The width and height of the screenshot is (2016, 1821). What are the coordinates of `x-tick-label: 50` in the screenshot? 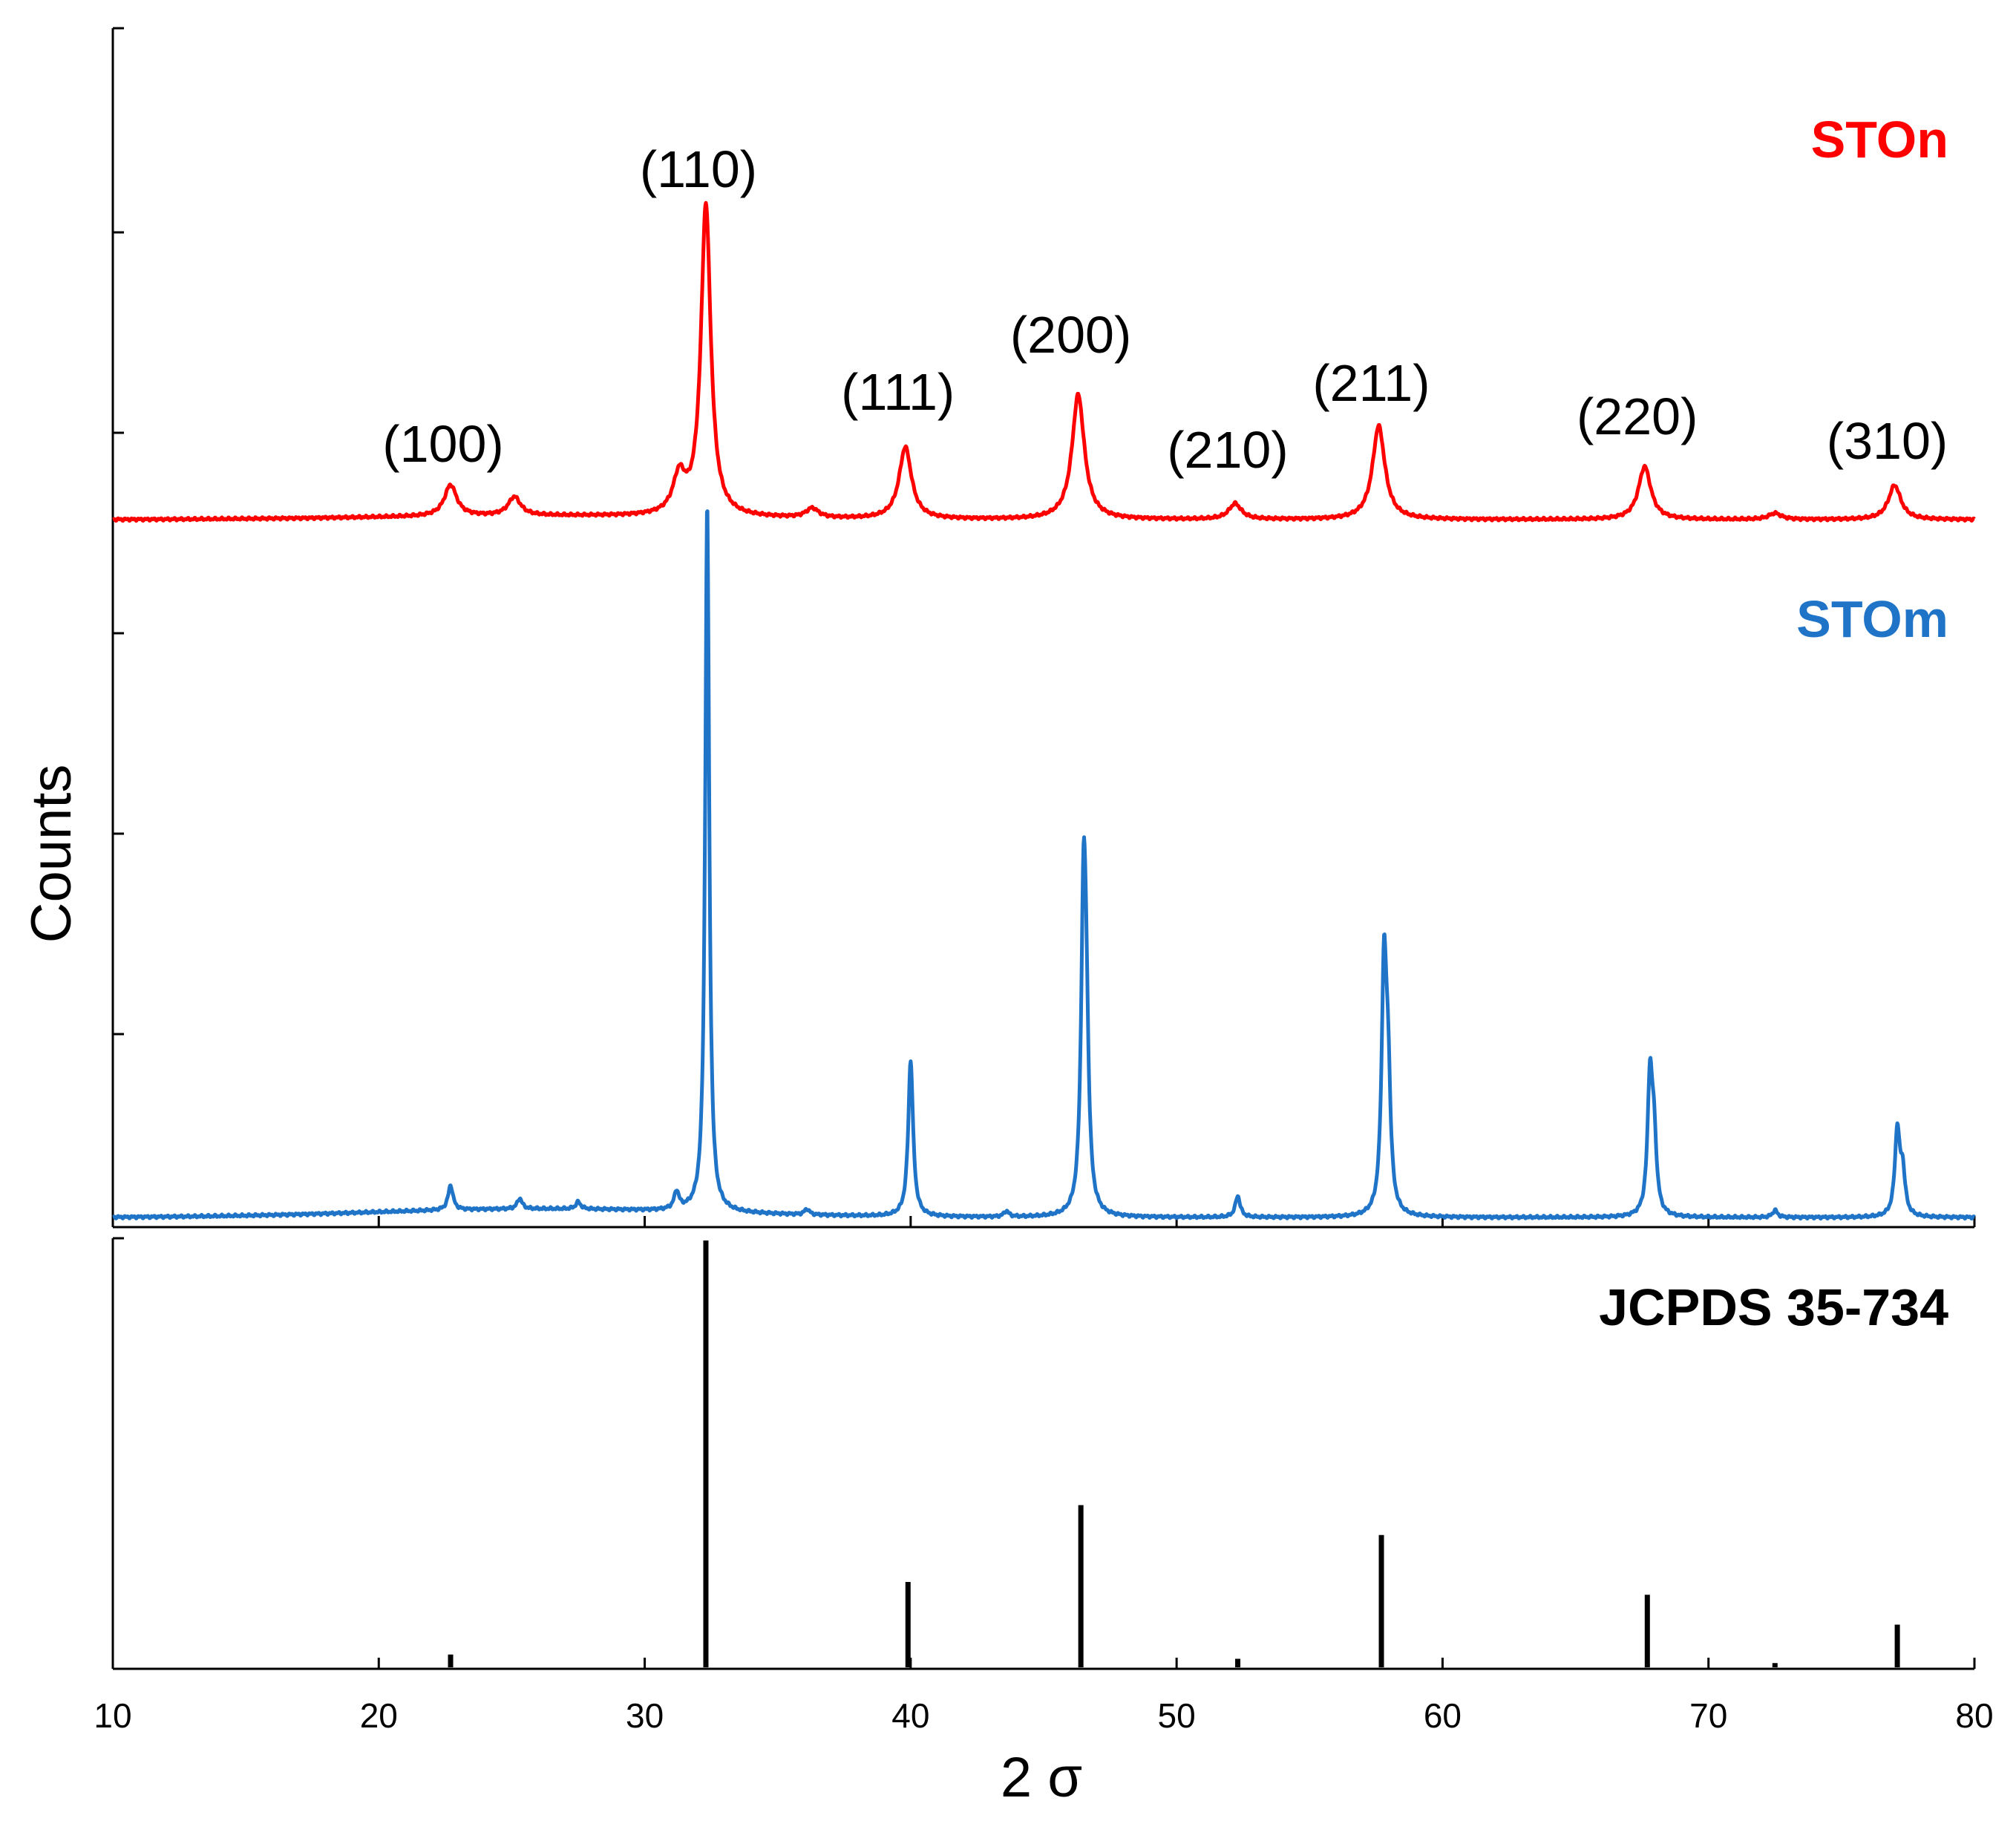 It's located at (1177, 1715).